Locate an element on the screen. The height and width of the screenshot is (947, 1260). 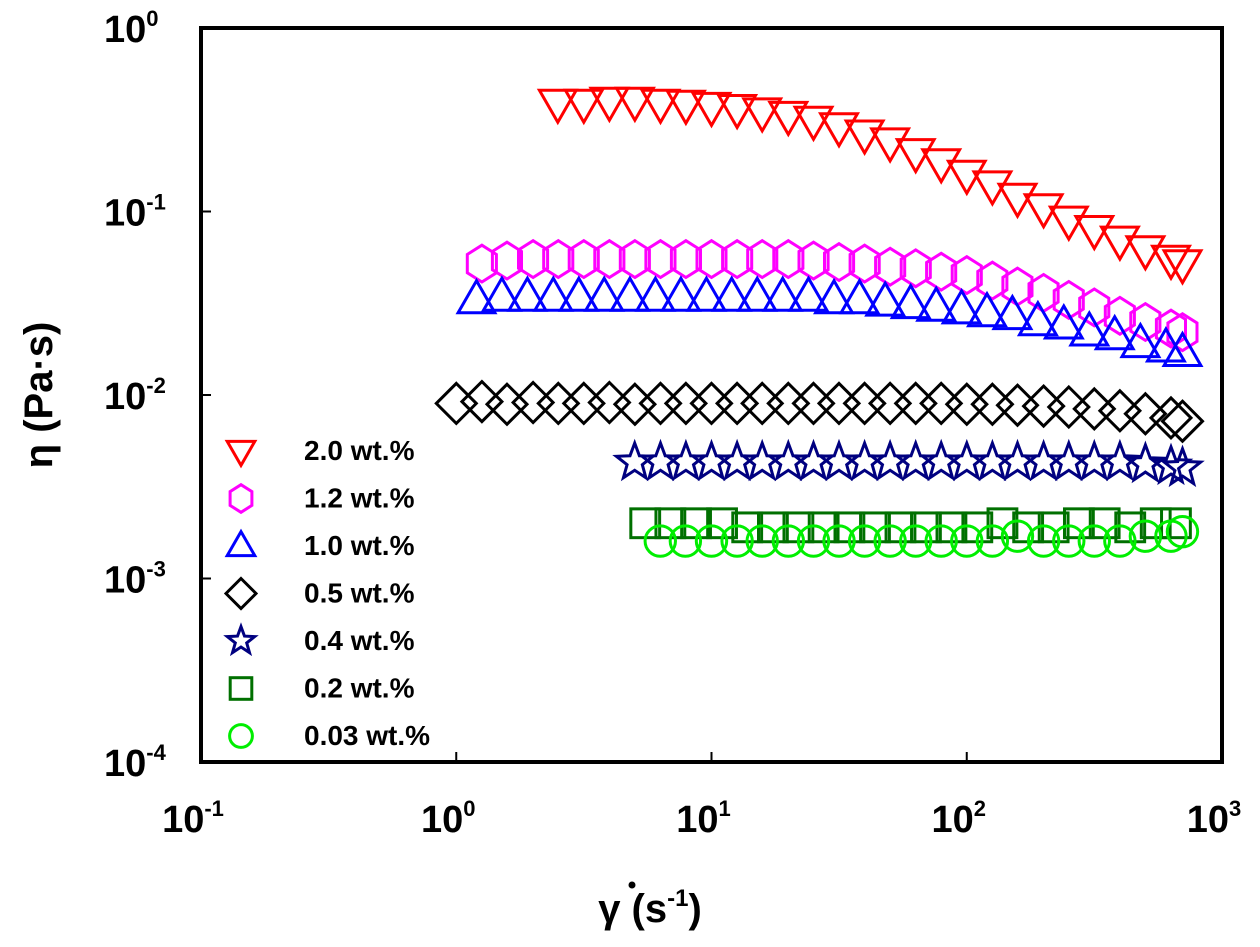
legend-label: 1.0 wt.% is located at coordinates (359, 545).